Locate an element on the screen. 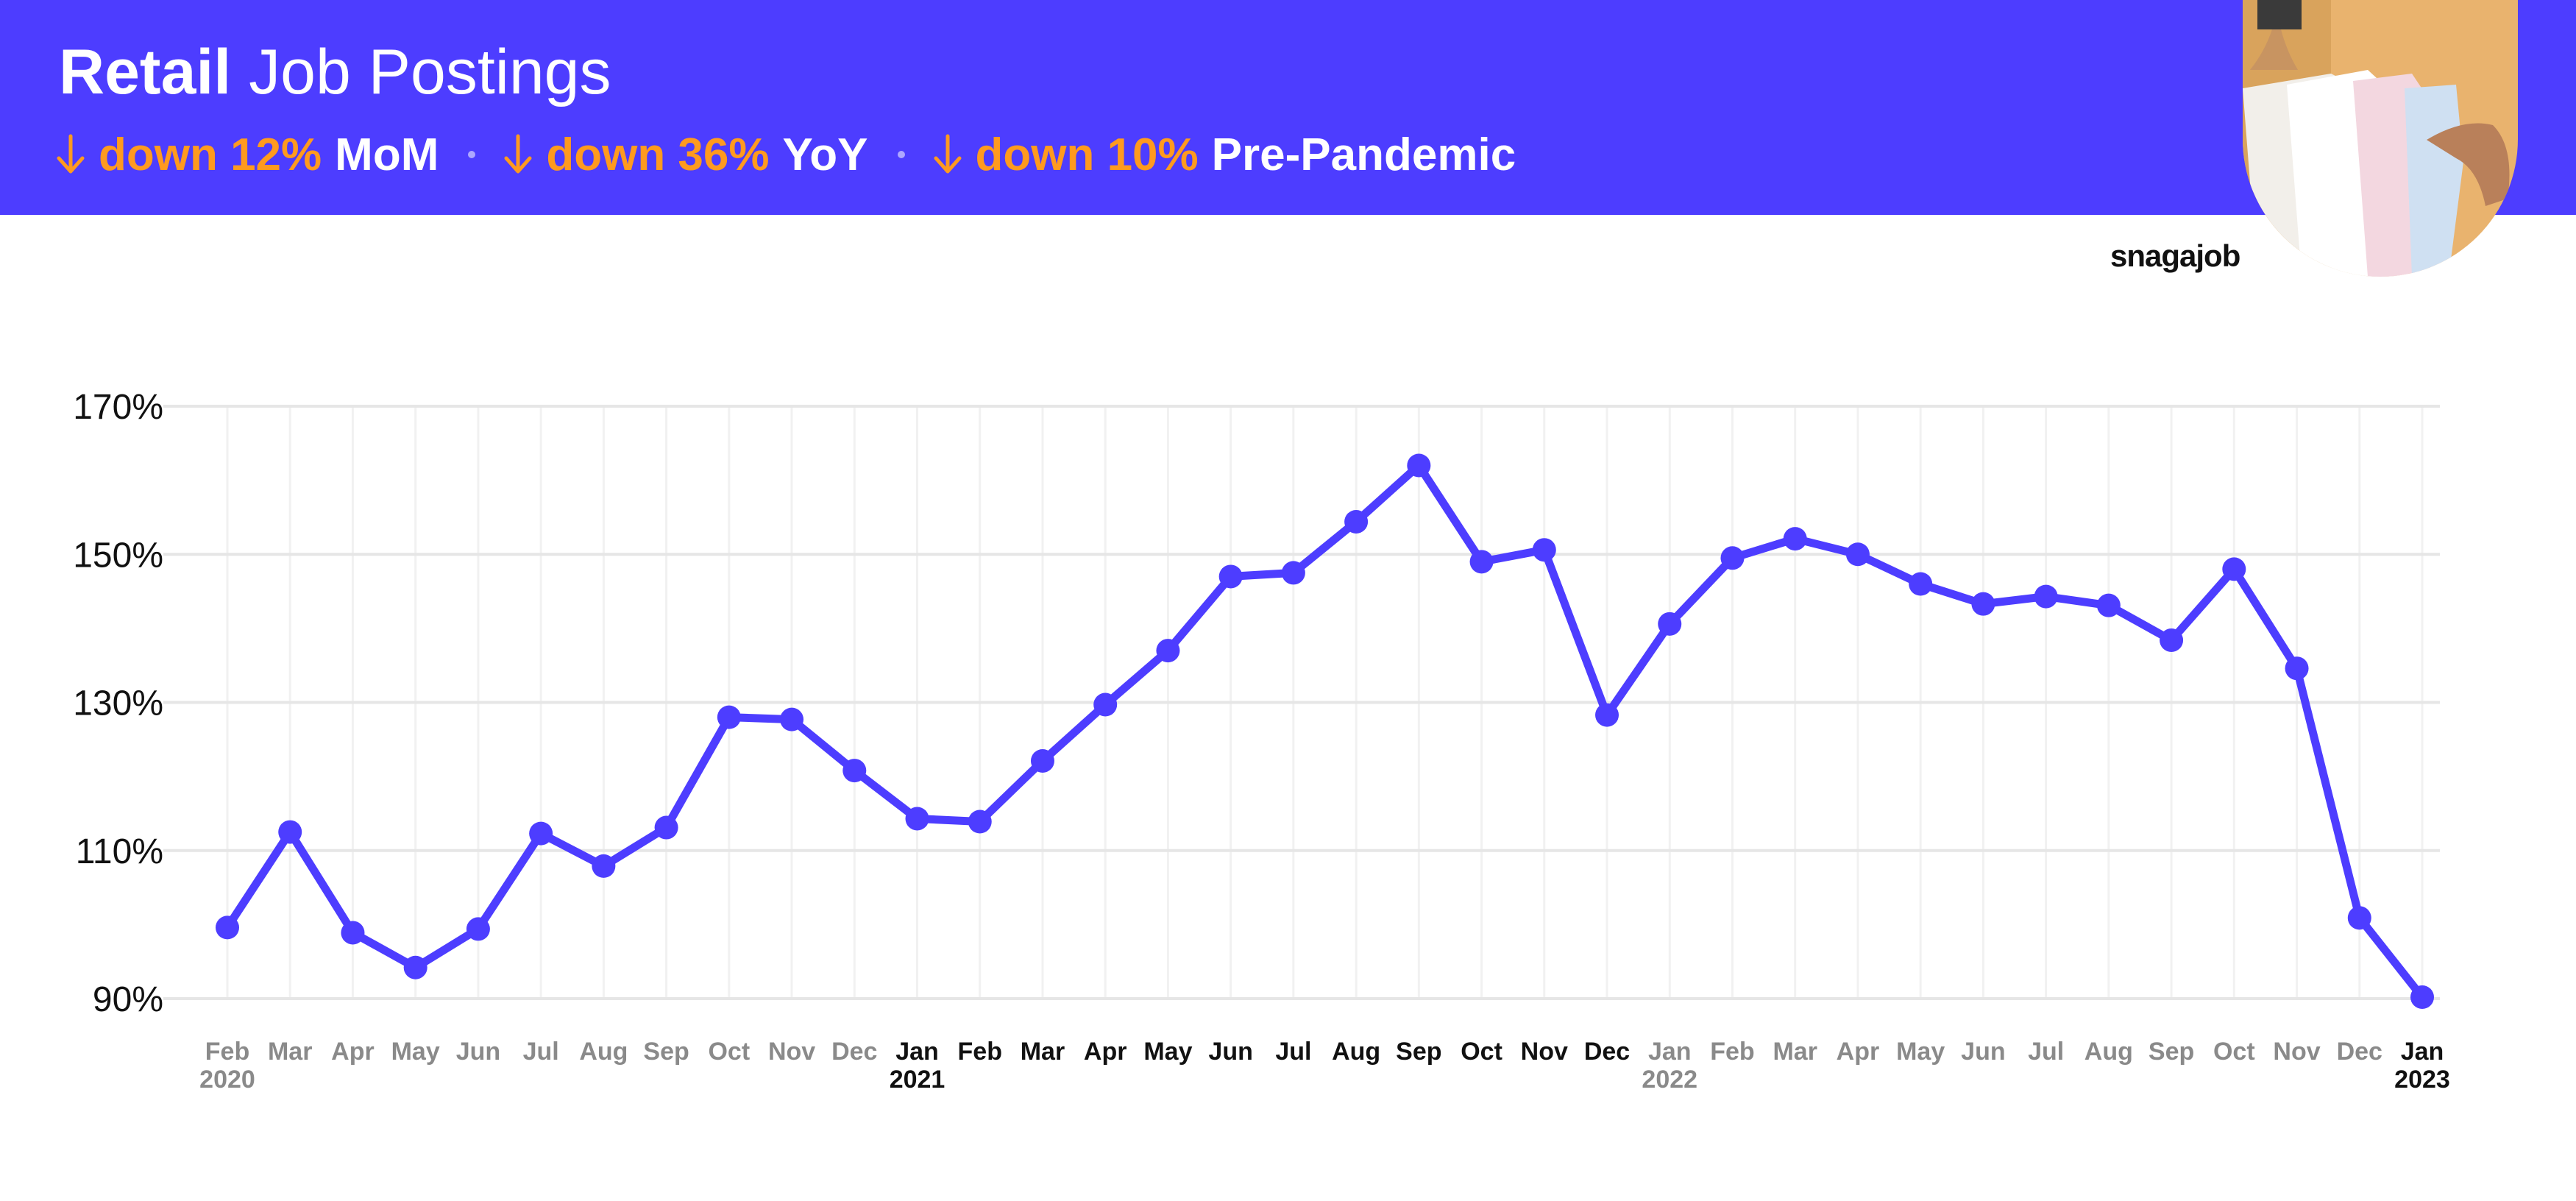  x-year-label: 2020 is located at coordinates (227, 1080).